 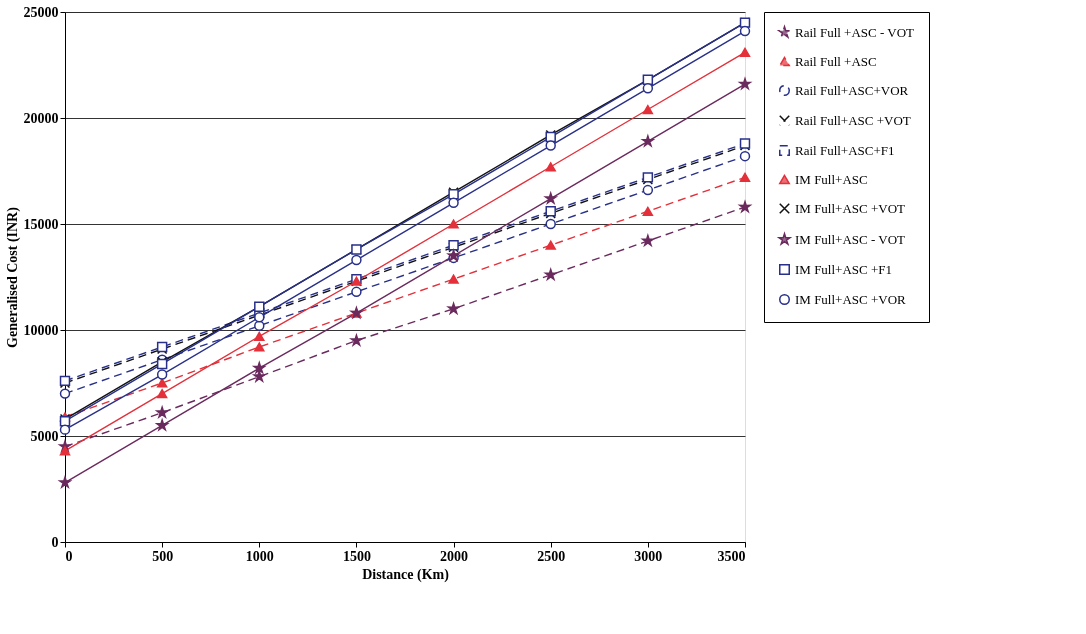 What do you see at coordinates (851, 299) in the screenshot?
I see `legend-label: IM Full+ASC +VOR` at bounding box center [851, 299].